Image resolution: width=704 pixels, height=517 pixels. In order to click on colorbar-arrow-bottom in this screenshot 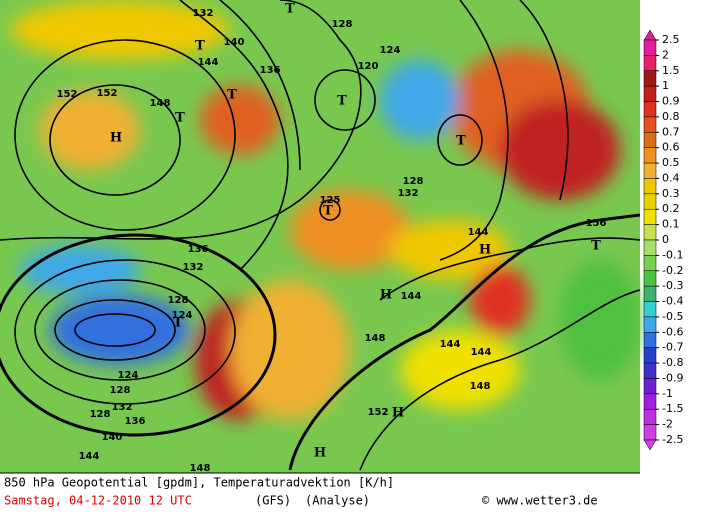, I will do `click(650, 445)`.